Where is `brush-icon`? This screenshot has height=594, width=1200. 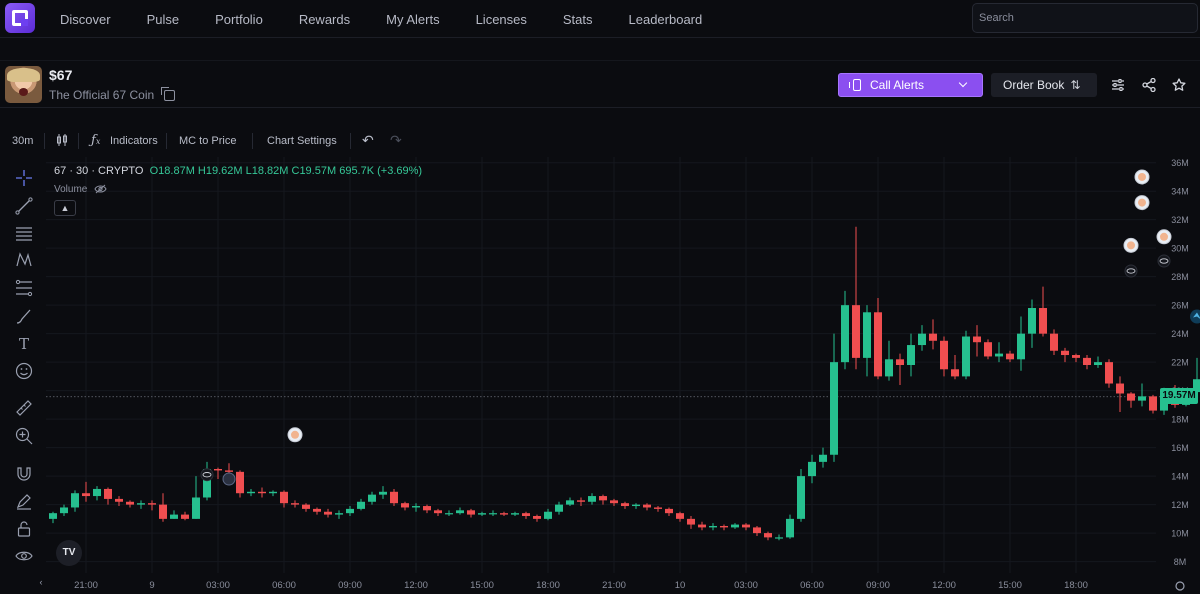
brush-icon is located at coordinates (24, 316).